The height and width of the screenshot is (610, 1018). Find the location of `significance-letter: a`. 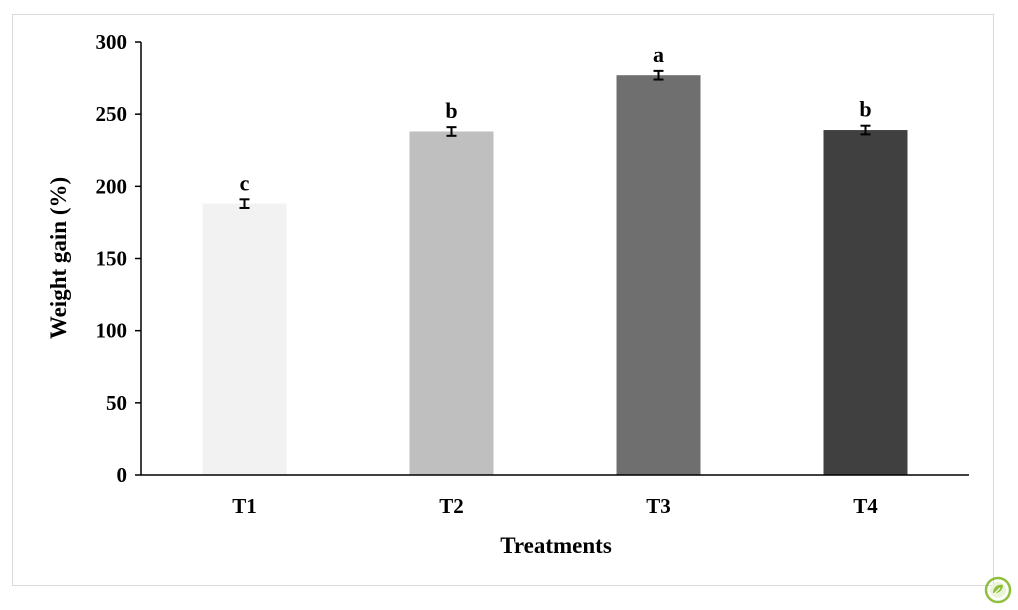

significance-letter: a is located at coordinates (658, 54).